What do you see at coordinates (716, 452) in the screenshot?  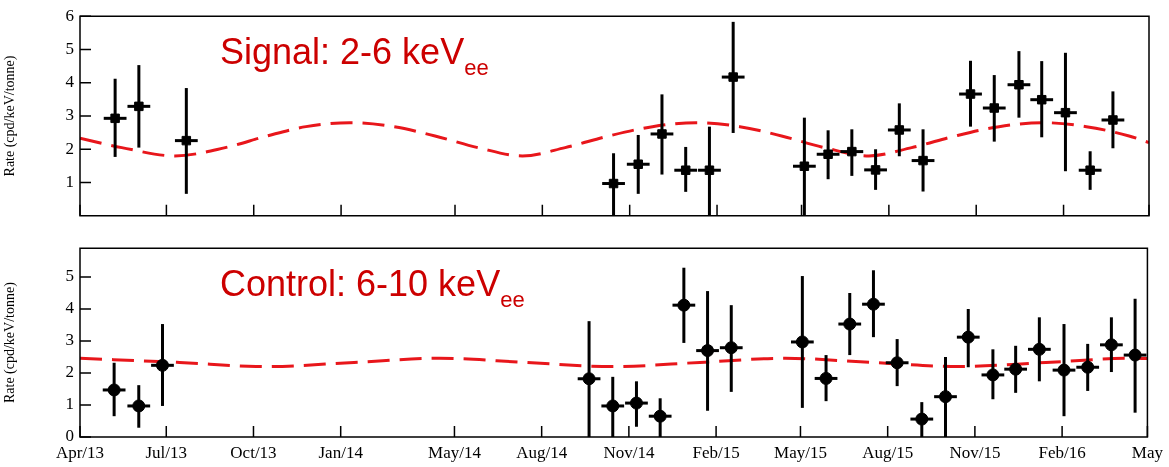 I see `x-tick-label: Feb/15` at bounding box center [716, 452].